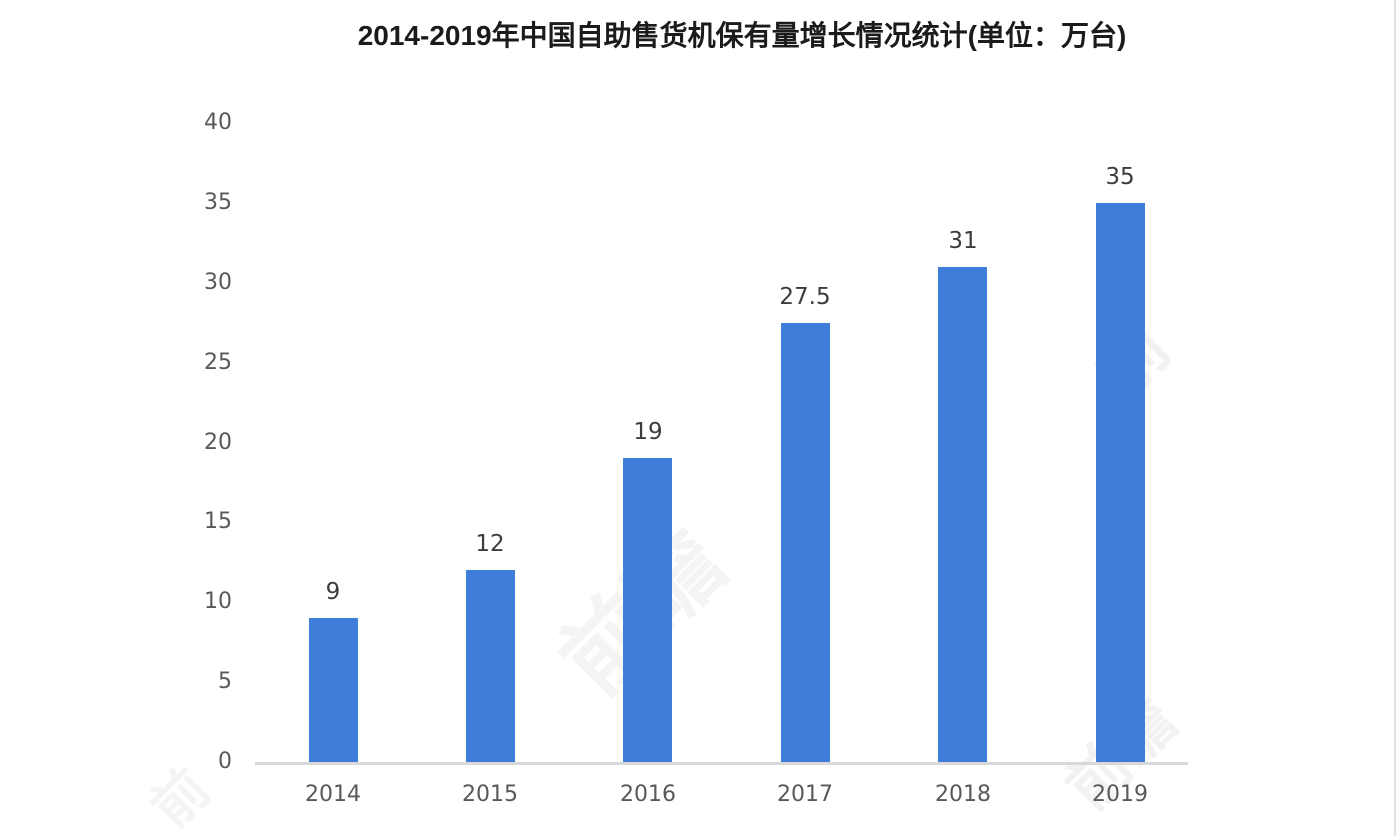 The image size is (1400, 836). Describe the element at coordinates (962, 514) in the screenshot. I see `bar-2018` at that location.